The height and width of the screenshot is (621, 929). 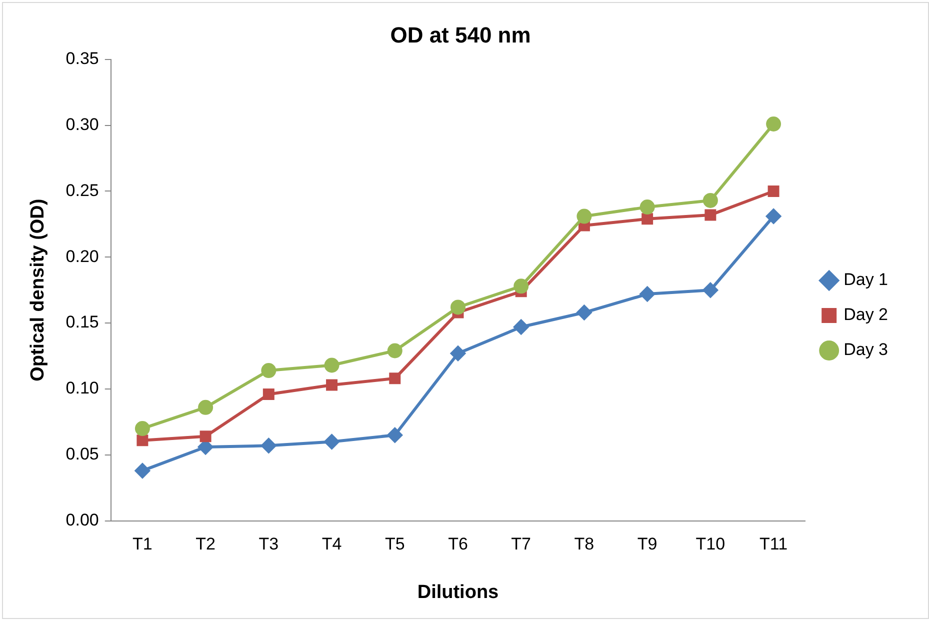 What do you see at coordinates (460, 35) in the screenshot?
I see `chart-title: OD at 540 nm` at bounding box center [460, 35].